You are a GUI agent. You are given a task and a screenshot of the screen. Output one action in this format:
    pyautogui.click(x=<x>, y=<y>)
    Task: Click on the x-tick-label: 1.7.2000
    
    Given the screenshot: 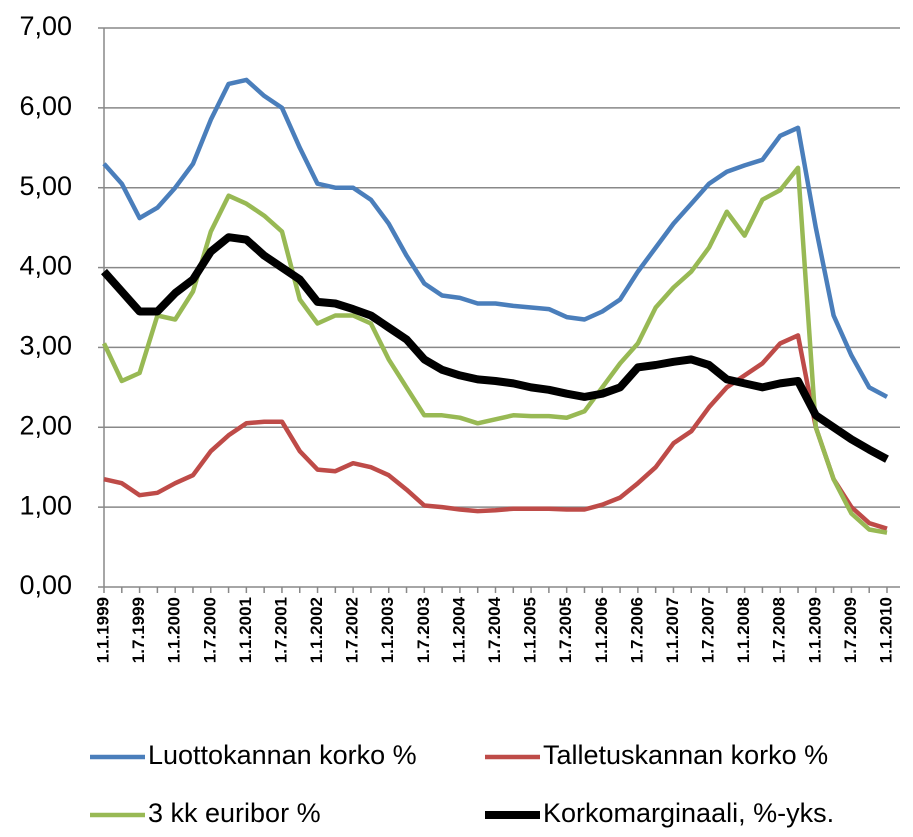 What is the action you would take?
    pyautogui.click(x=209, y=630)
    